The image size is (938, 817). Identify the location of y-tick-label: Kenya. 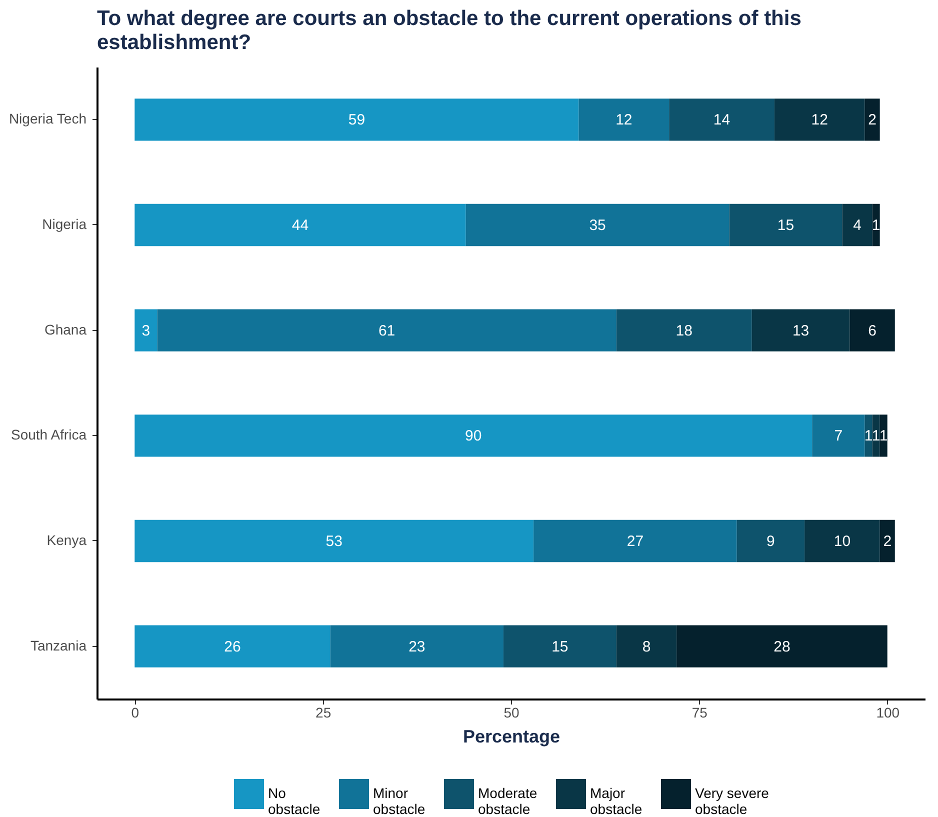
(66, 540).